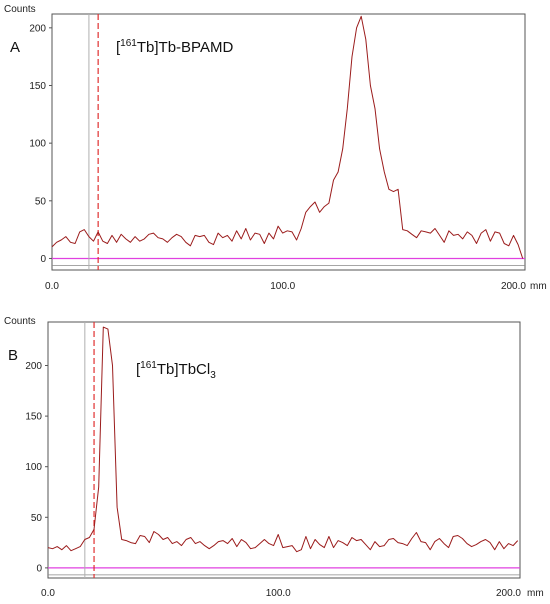  What do you see at coordinates (13, 355) in the screenshot?
I see `panel-letter: B` at bounding box center [13, 355].